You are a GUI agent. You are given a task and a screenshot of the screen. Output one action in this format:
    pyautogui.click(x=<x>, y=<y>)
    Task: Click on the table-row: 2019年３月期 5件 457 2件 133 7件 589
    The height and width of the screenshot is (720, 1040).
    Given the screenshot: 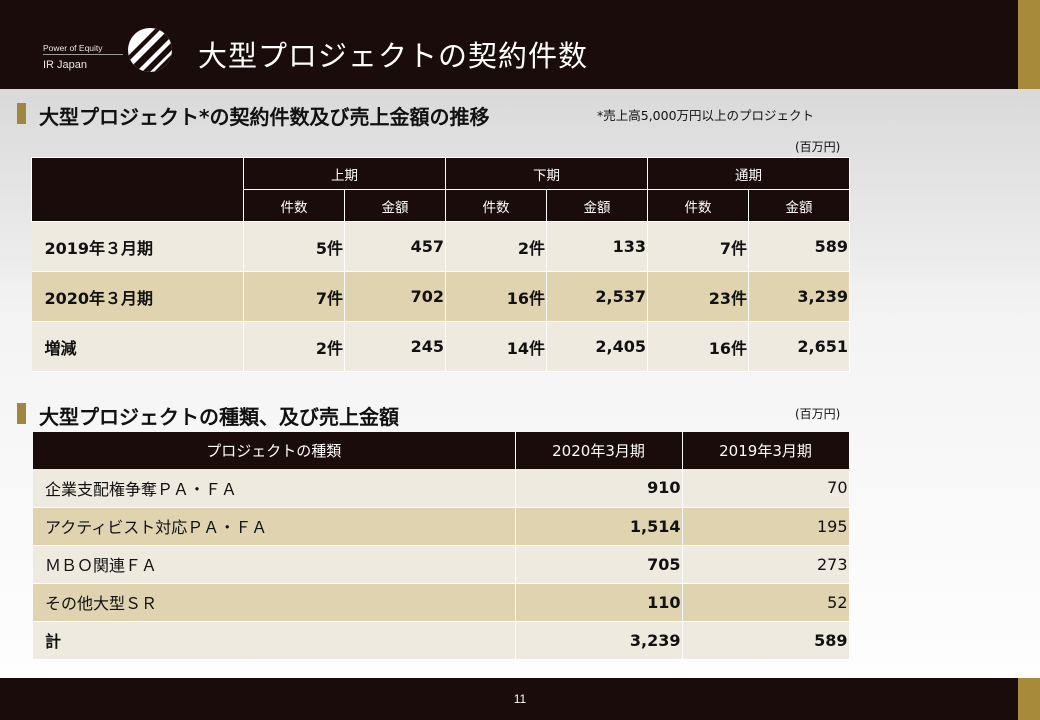 What is the action you would take?
    pyautogui.click(x=440, y=246)
    